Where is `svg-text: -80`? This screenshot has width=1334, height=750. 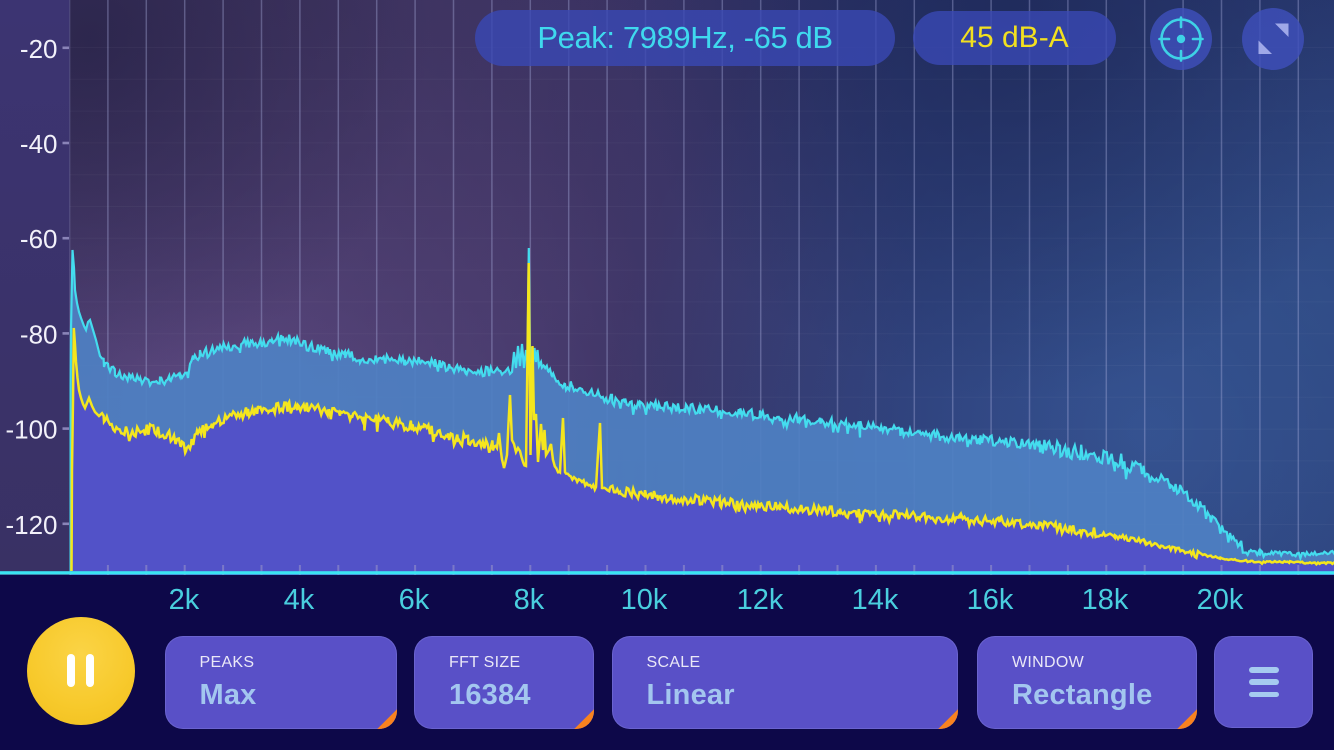
svg-text: -80 is located at coordinates (39, 334).